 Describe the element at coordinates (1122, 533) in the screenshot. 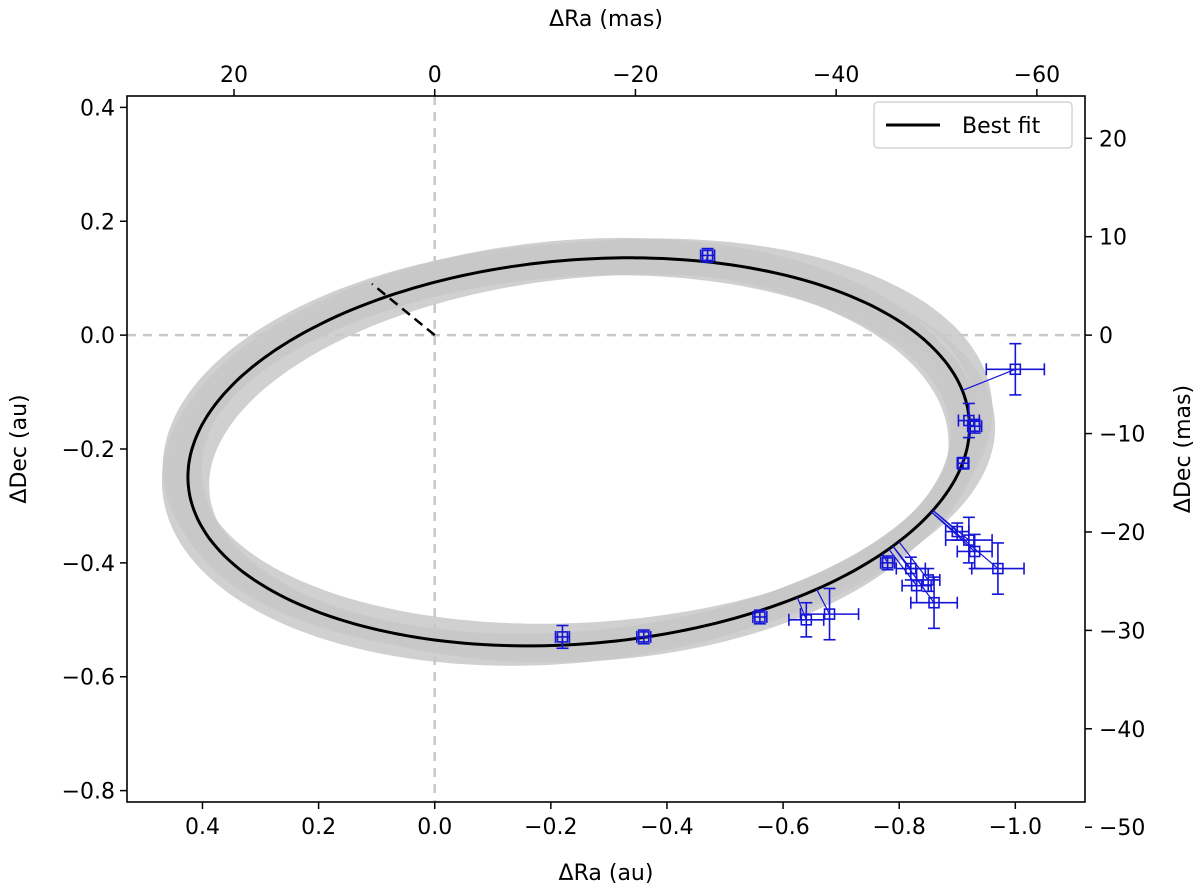

I see `y2-tick-label: −20` at that location.